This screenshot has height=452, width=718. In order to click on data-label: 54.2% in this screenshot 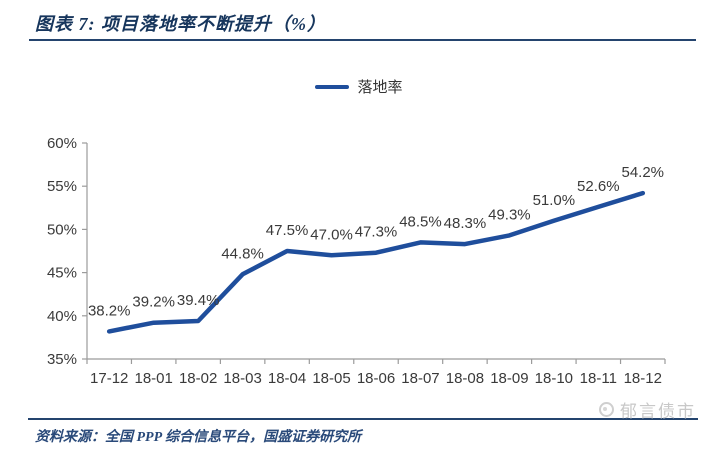, I will do `click(642, 172)`.